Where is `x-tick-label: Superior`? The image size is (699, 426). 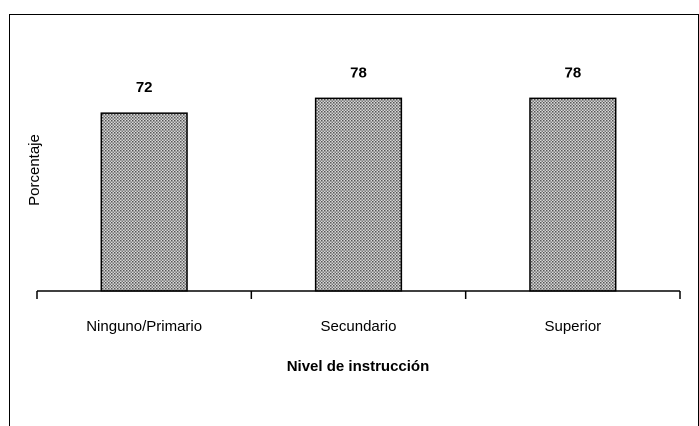
x-tick-label: Superior is located at coordinates (572, 326).